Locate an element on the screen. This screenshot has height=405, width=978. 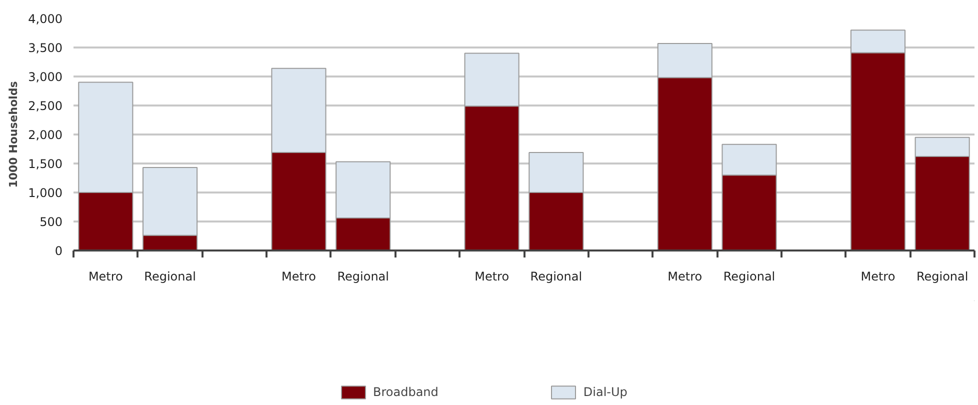
y-tick-label: 1,000 is located at coordinates (45, 193).